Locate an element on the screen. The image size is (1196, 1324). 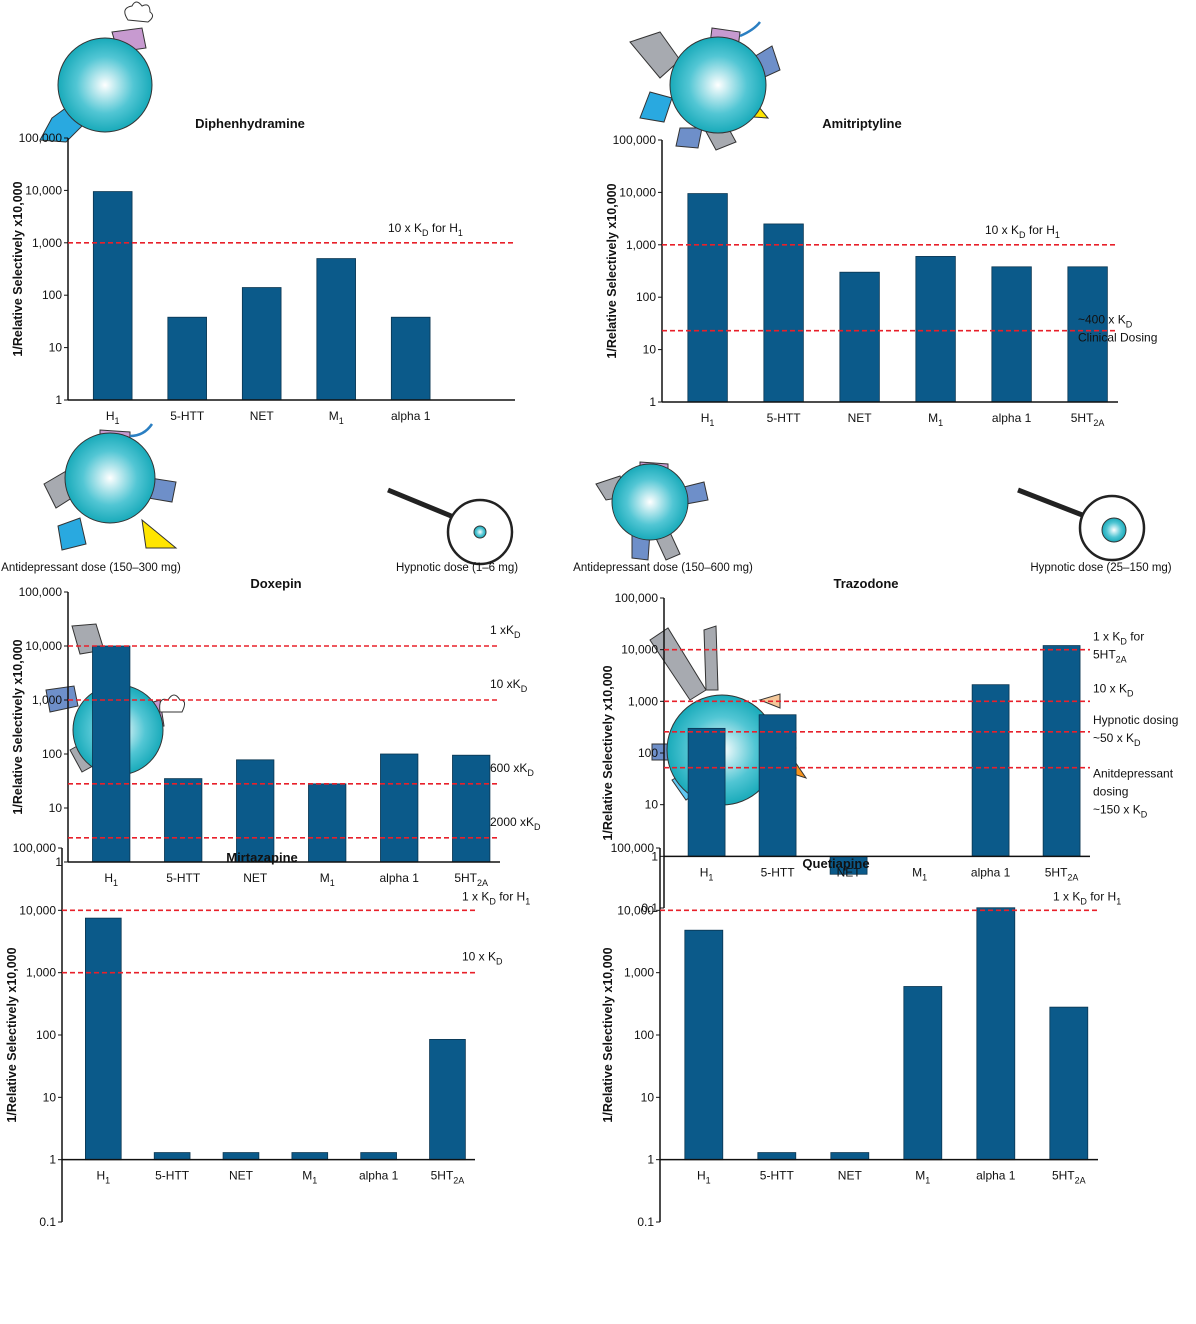
reference-label-part: ~400 x K is located at coordinates (1102, 320).